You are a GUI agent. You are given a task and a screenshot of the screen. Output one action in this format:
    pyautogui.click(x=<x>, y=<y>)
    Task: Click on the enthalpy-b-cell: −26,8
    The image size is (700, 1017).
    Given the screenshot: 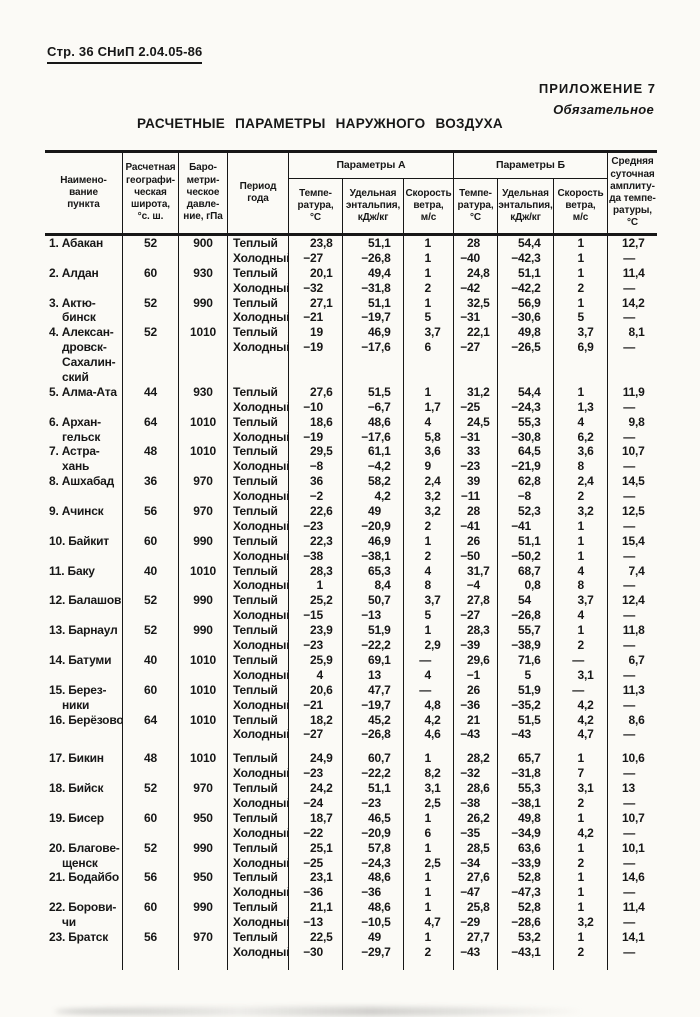 What is the action you would take?
    pyautogui.click(x=525, y=616)
    